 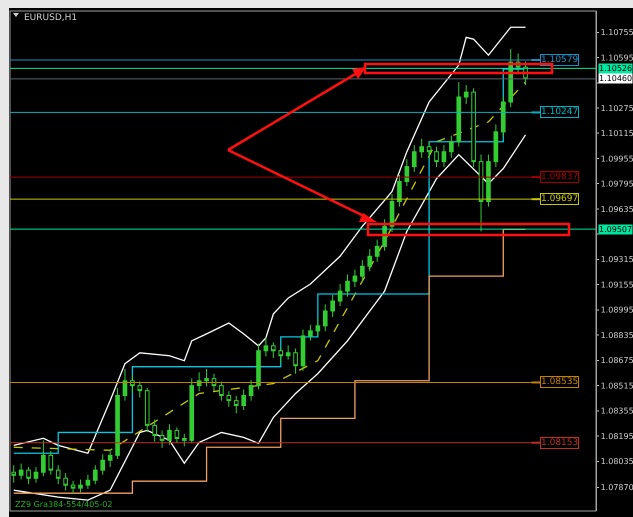 What do you see at coordinates (63, 504) in the screenshot?
I see `annotation: ZZ9 Gra384-554/405-02` at bounding box center [63, 504].